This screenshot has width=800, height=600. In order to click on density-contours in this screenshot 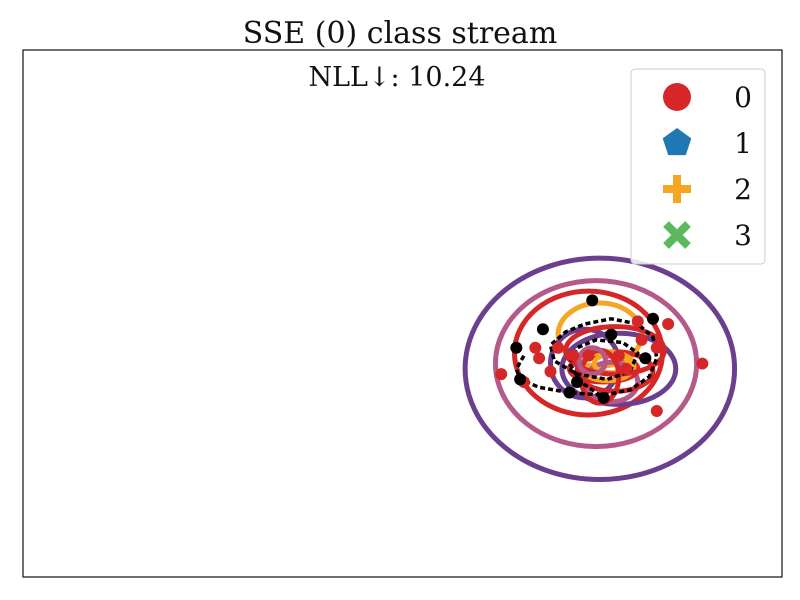, I will do `click(600, 369)`.